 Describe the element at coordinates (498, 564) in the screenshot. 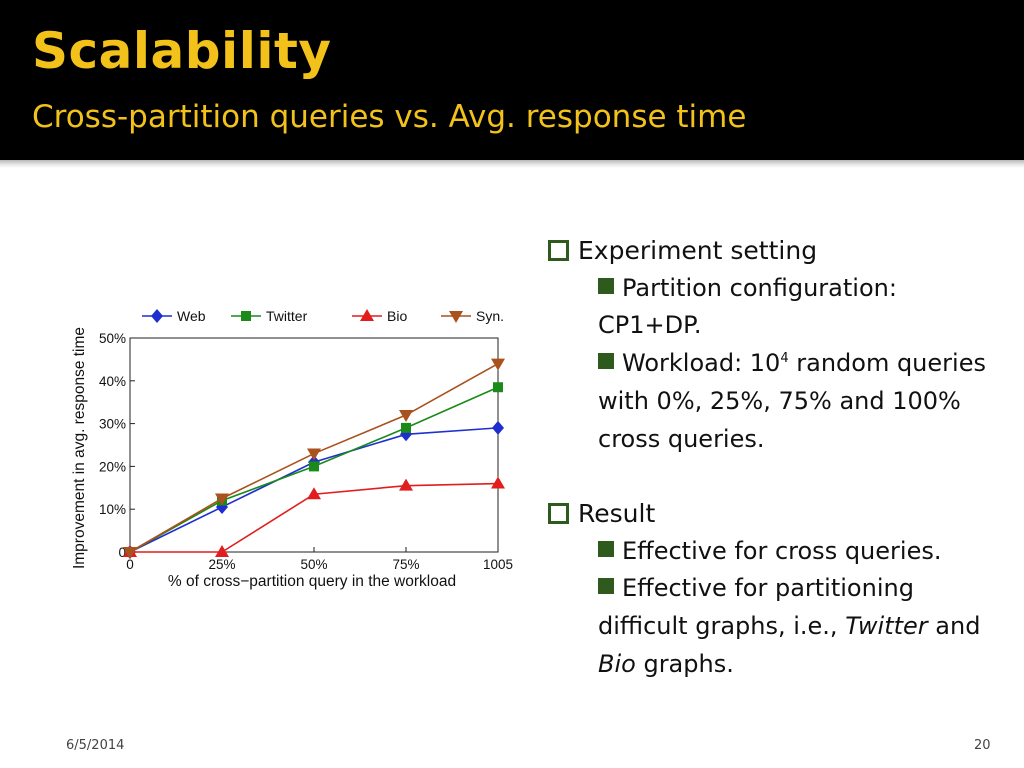

I see `x-tick-label: 1005` at that location.